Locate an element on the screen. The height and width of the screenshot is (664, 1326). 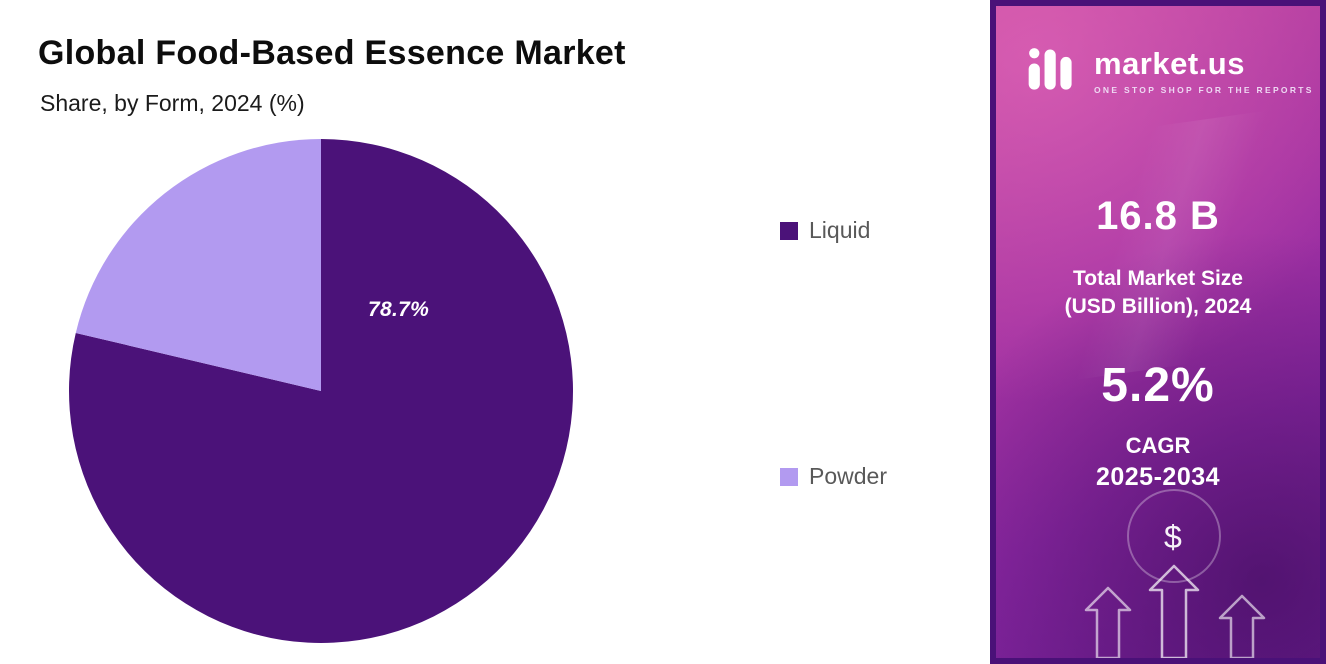
cagr-value: 5.2% is located at coordinates (1158, 385).